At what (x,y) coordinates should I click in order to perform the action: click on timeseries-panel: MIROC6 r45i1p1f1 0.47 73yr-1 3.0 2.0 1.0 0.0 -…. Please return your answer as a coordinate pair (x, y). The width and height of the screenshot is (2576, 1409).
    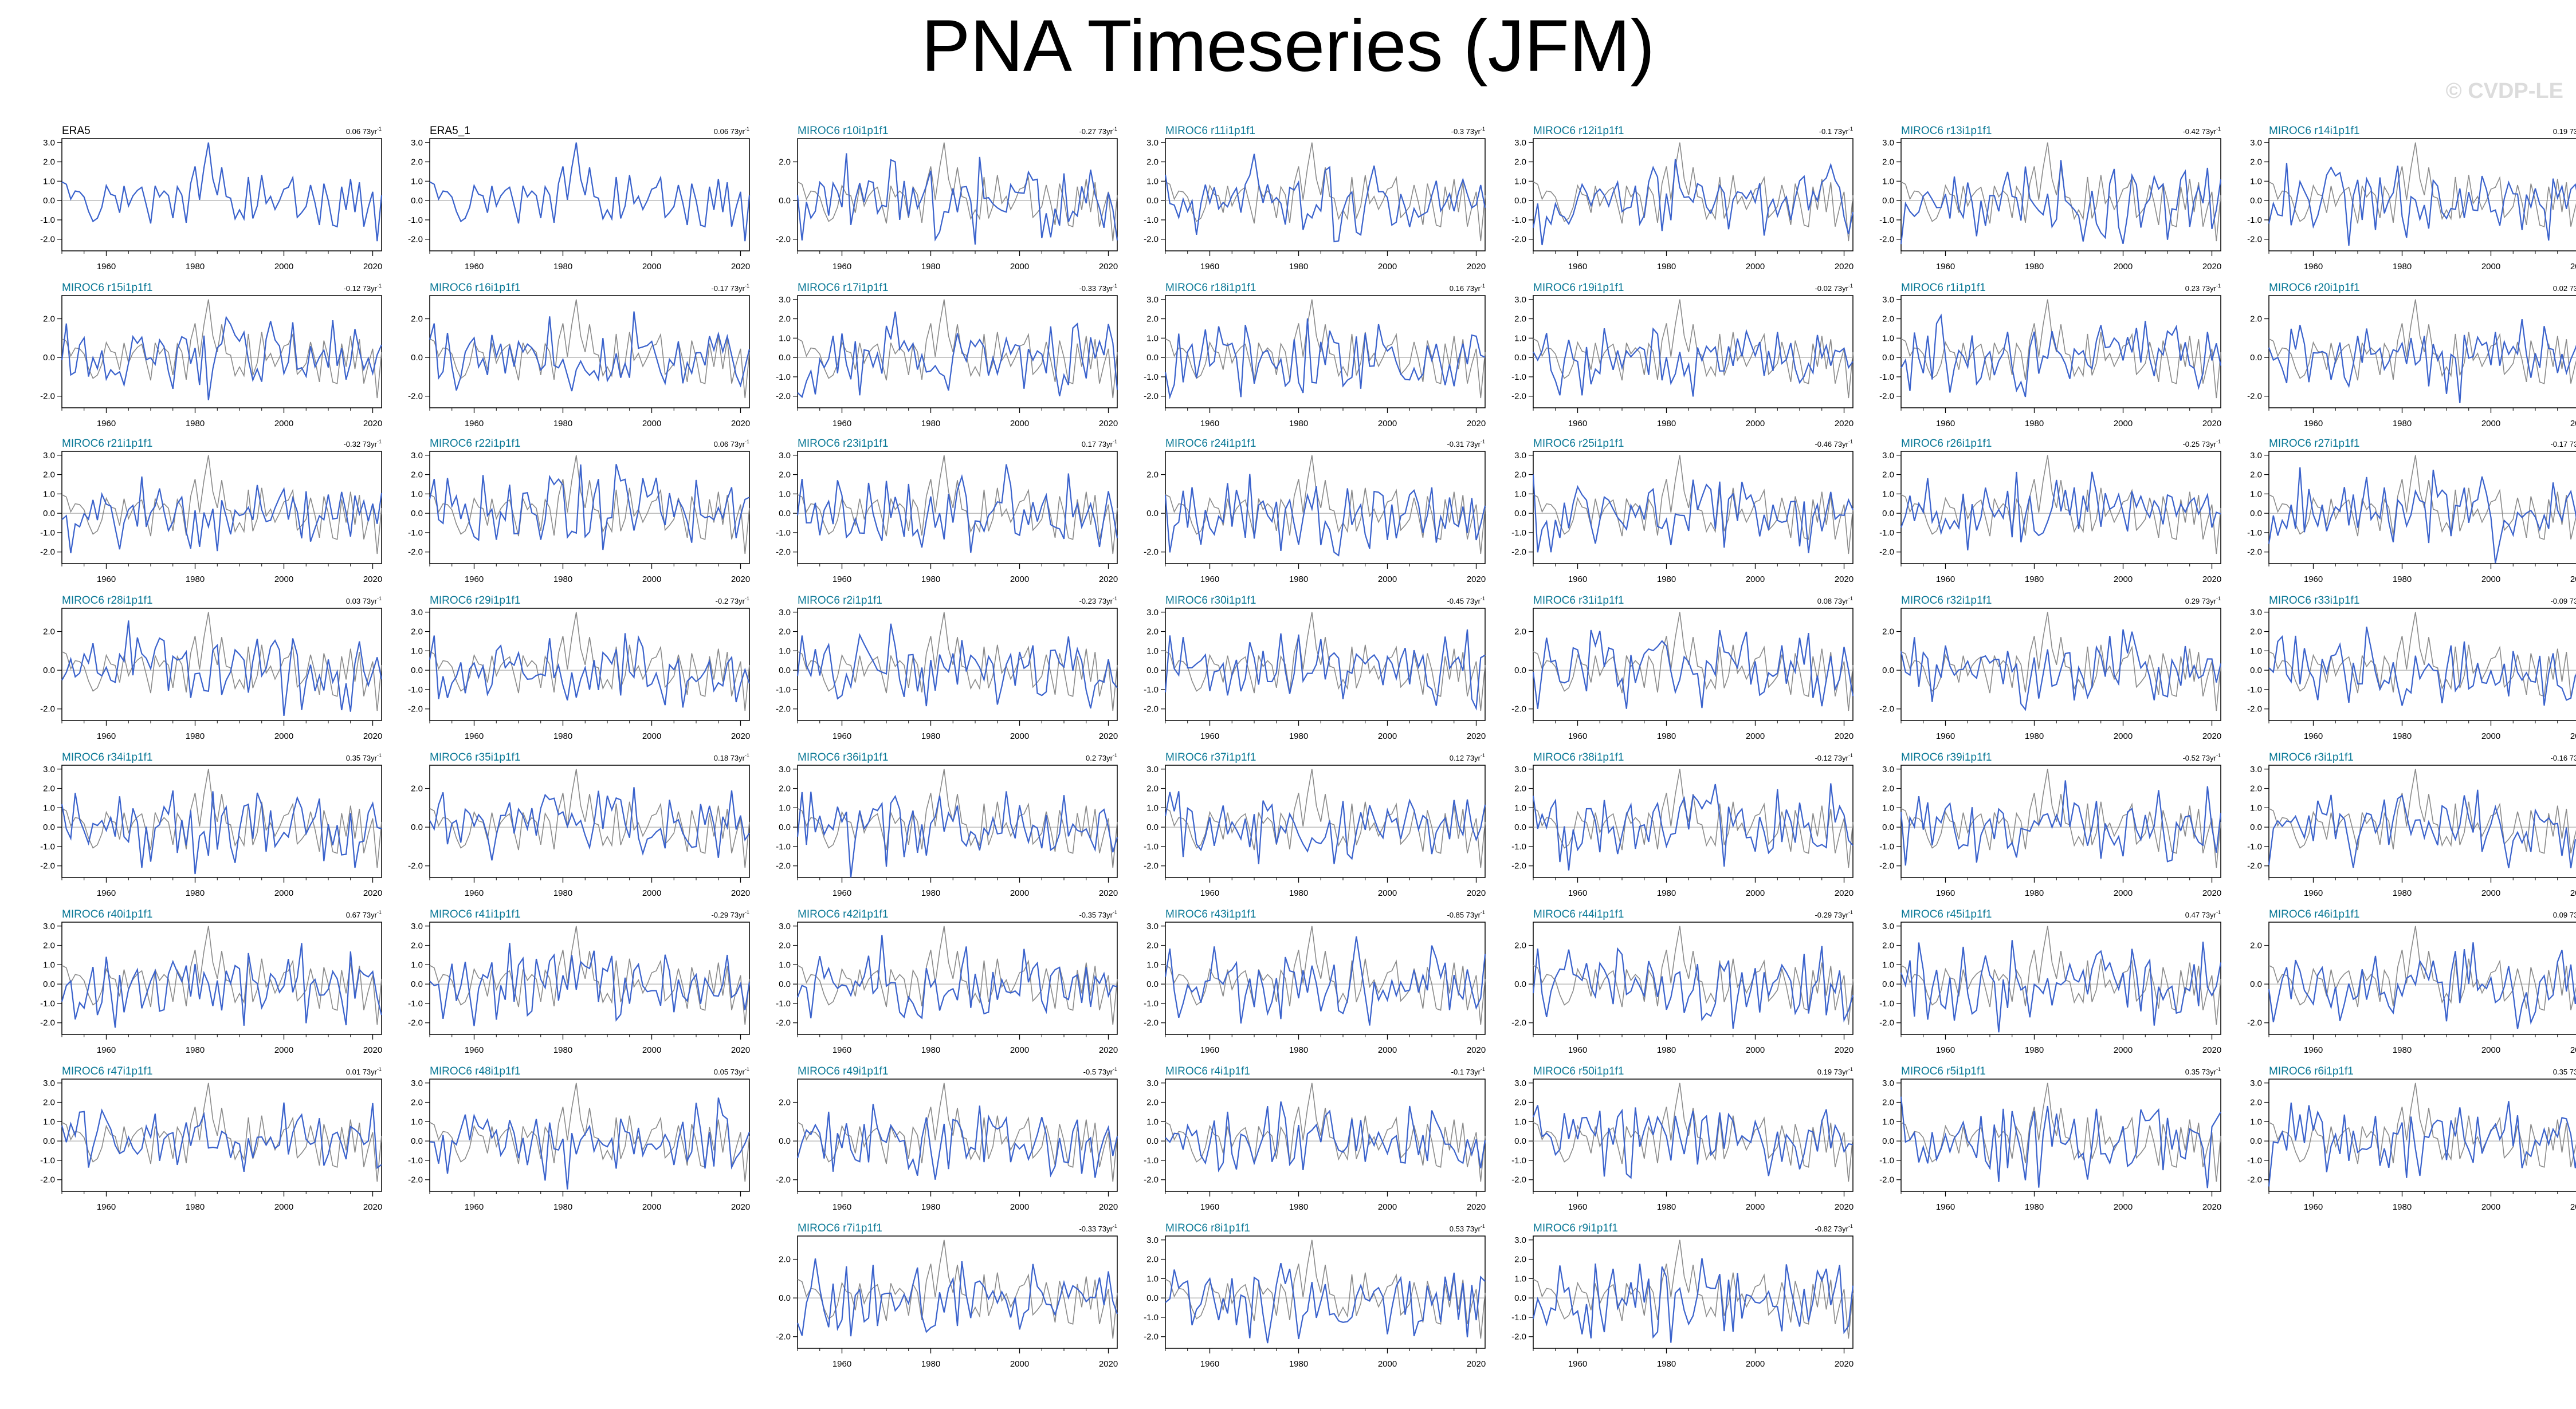
    Looking at the image, I should click on (2053, 985).